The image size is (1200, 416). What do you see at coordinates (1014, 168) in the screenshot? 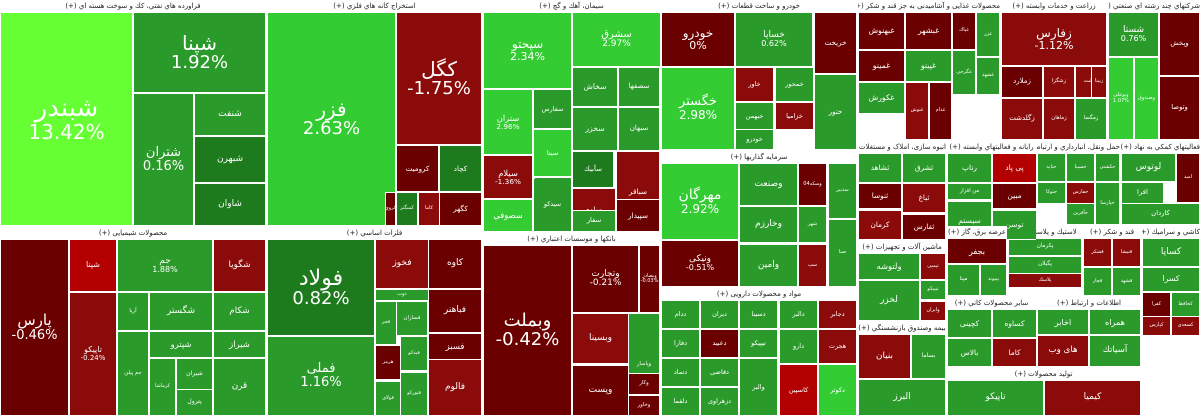
I see `stock-tile: پی پاد` at bounding box center [1014, 168].